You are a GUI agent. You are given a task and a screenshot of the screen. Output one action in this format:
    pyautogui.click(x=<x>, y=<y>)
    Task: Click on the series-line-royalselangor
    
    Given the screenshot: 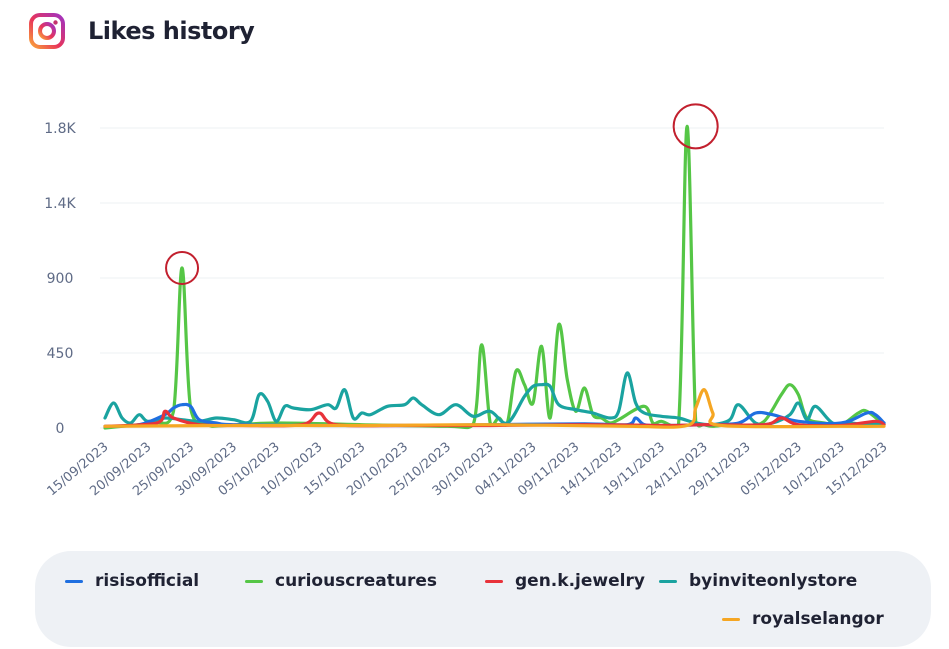 What is the action you would take?
    pyautogui.click(x=494, y=408)
    